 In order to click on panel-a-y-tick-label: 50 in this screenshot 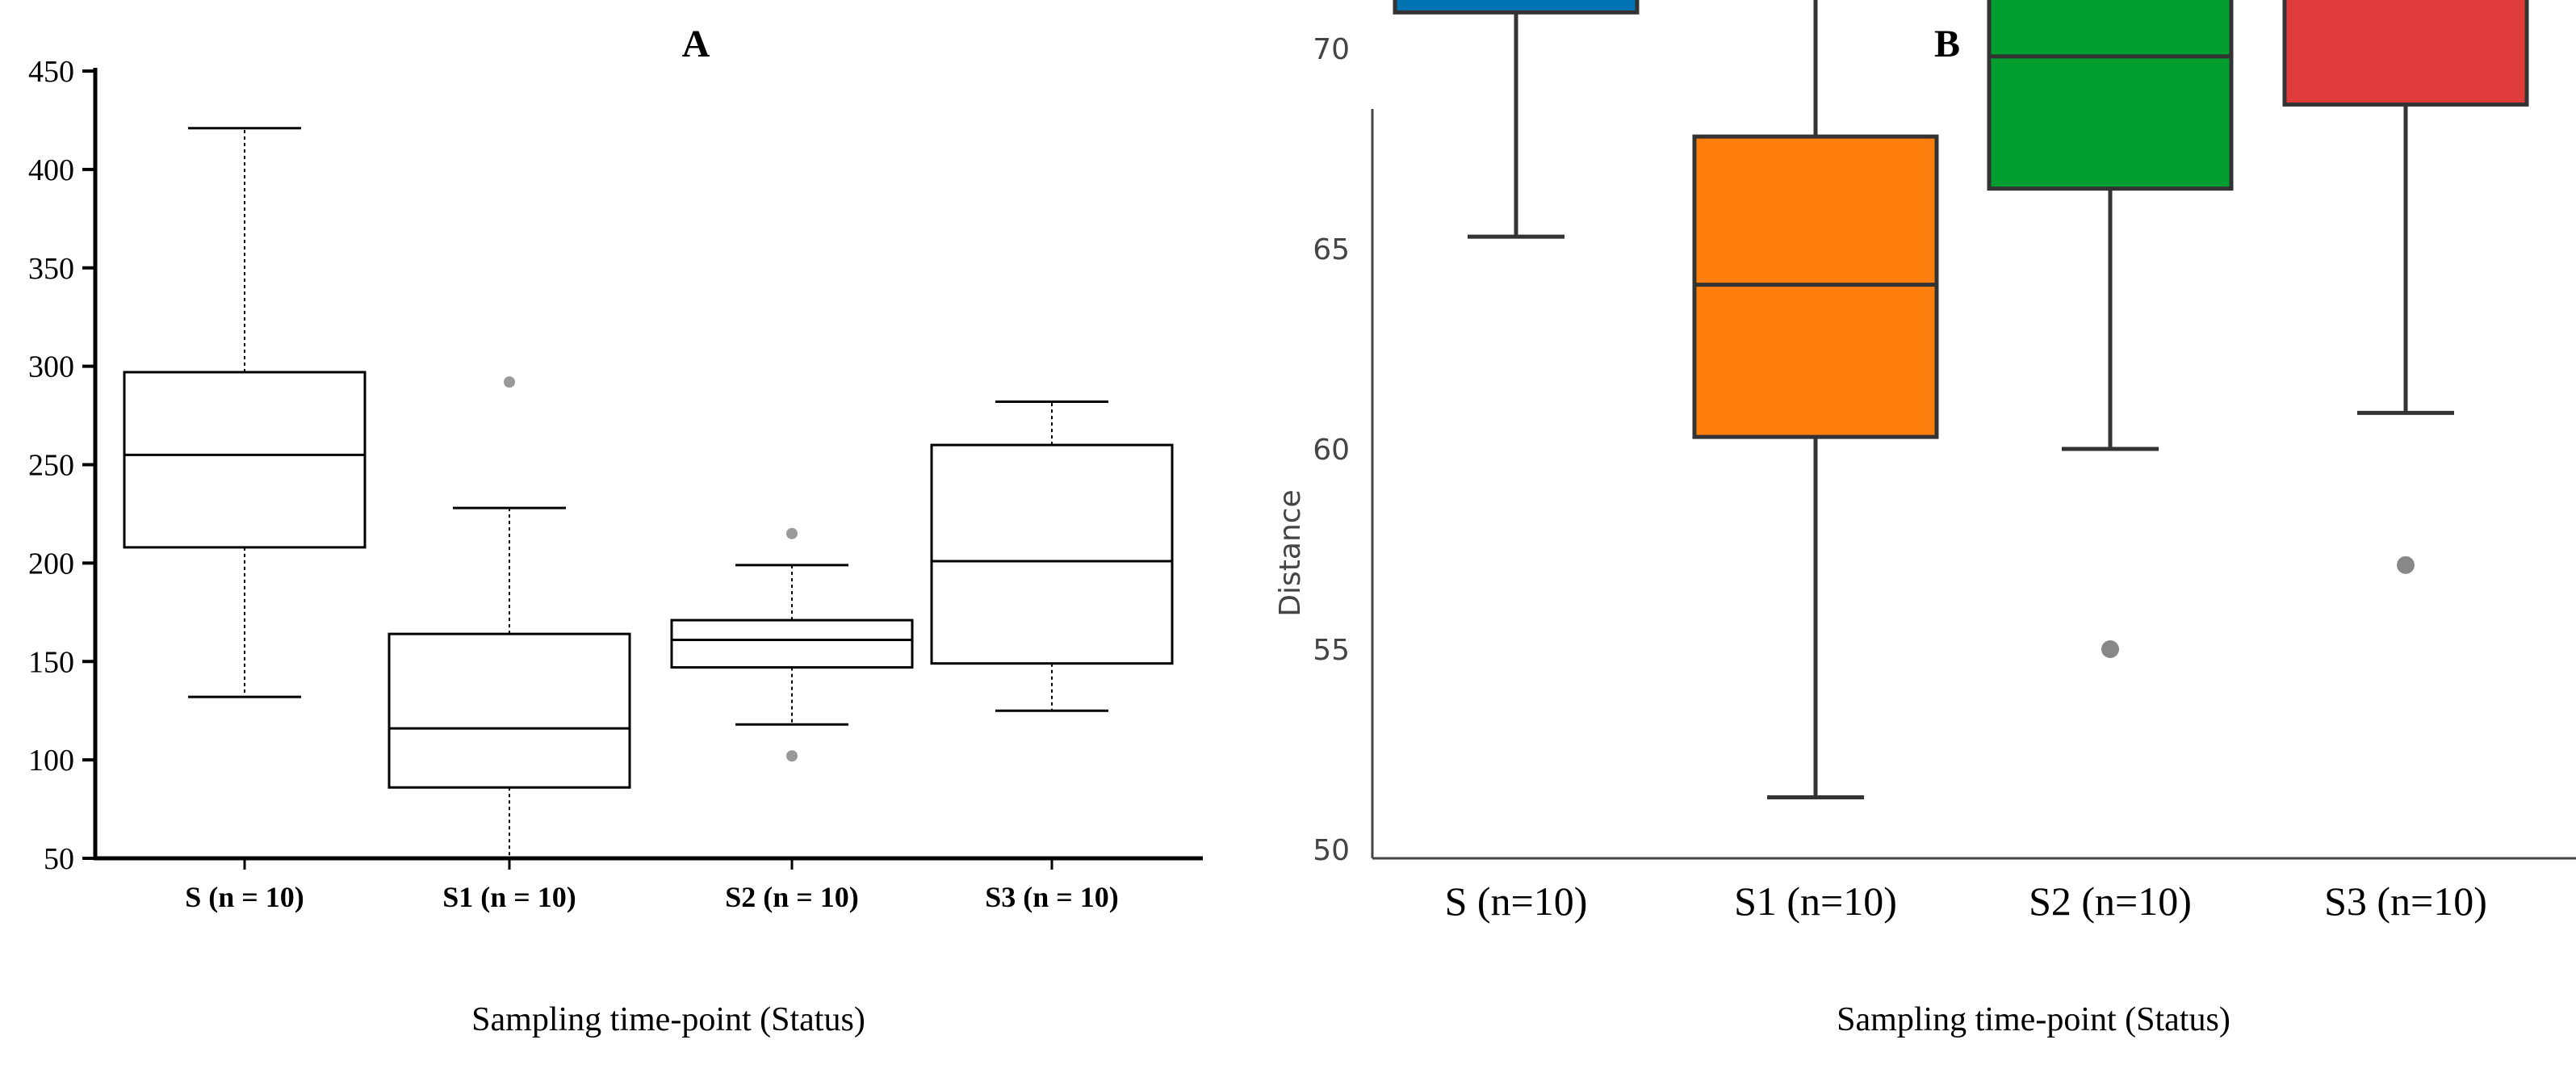, I will do `click(59, 859)`.